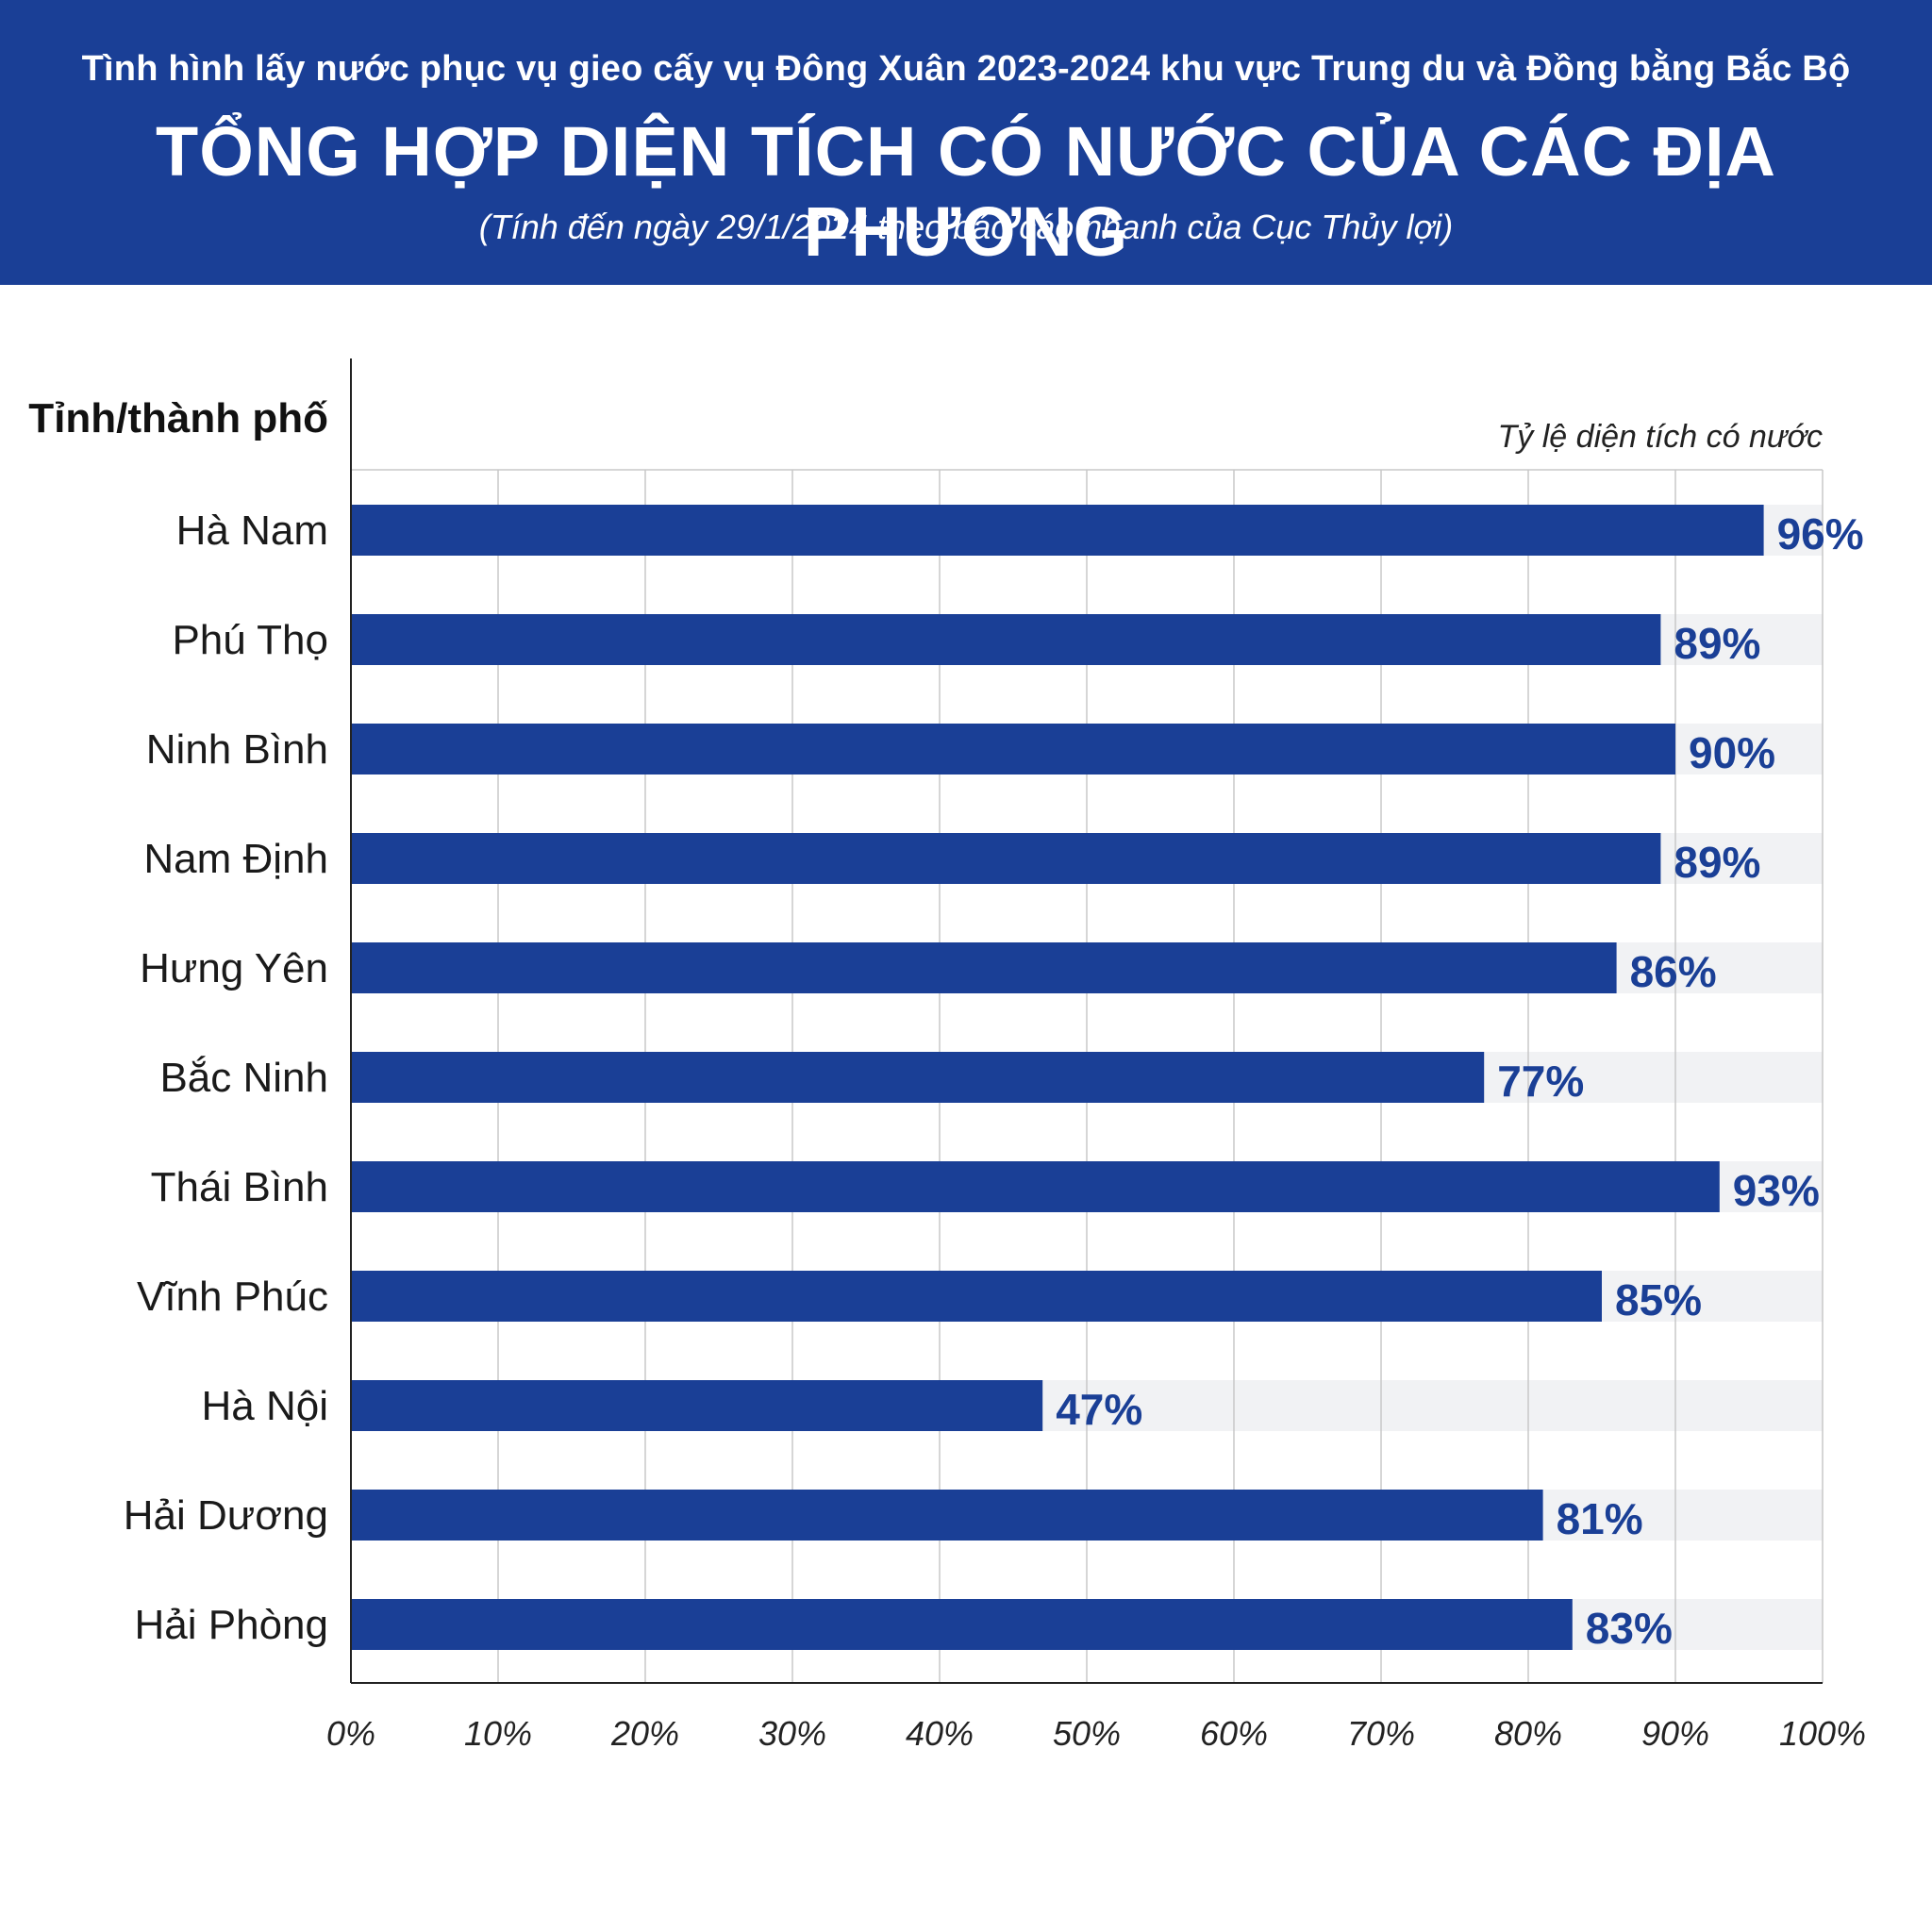 This screenshot has width=1932, height=1932. I want to click on category-label: Nam Định, so click(236, 859).